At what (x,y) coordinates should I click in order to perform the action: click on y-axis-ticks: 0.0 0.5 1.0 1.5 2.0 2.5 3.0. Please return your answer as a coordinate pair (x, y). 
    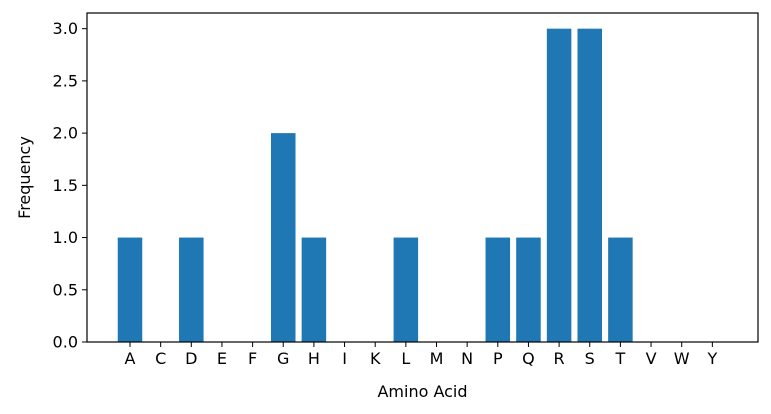
    Looking at the image, I should click on (70, 185).